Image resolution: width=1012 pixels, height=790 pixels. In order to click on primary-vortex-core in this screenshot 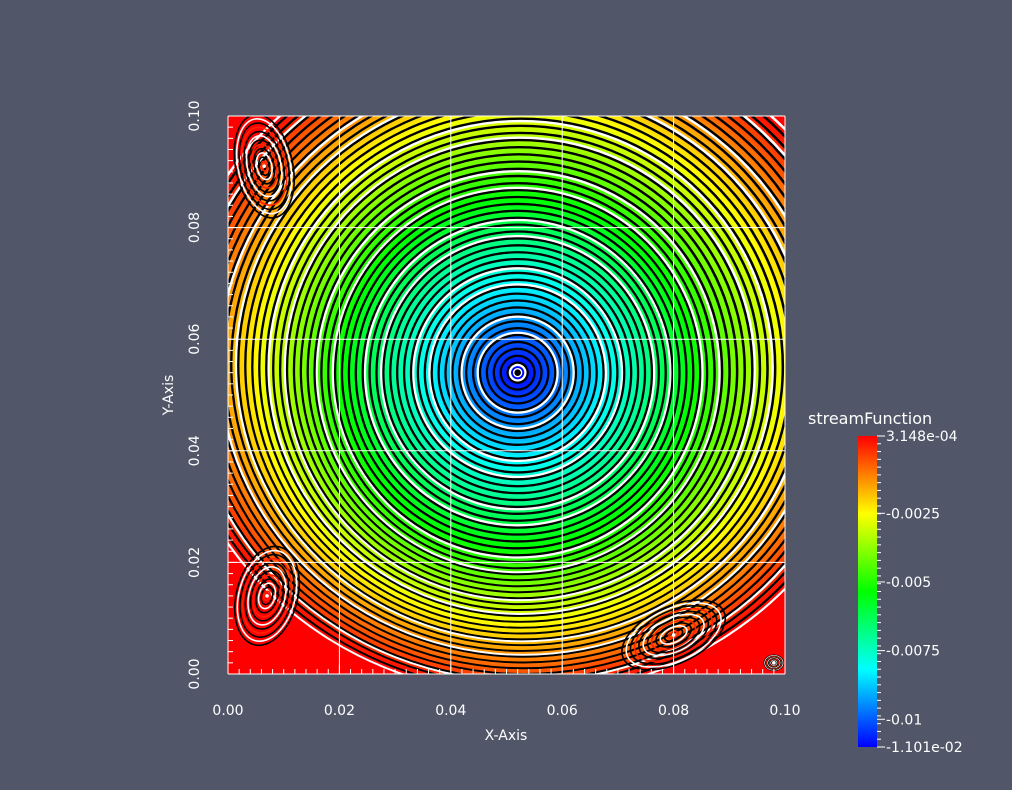, I will do `click(517, 372)`.